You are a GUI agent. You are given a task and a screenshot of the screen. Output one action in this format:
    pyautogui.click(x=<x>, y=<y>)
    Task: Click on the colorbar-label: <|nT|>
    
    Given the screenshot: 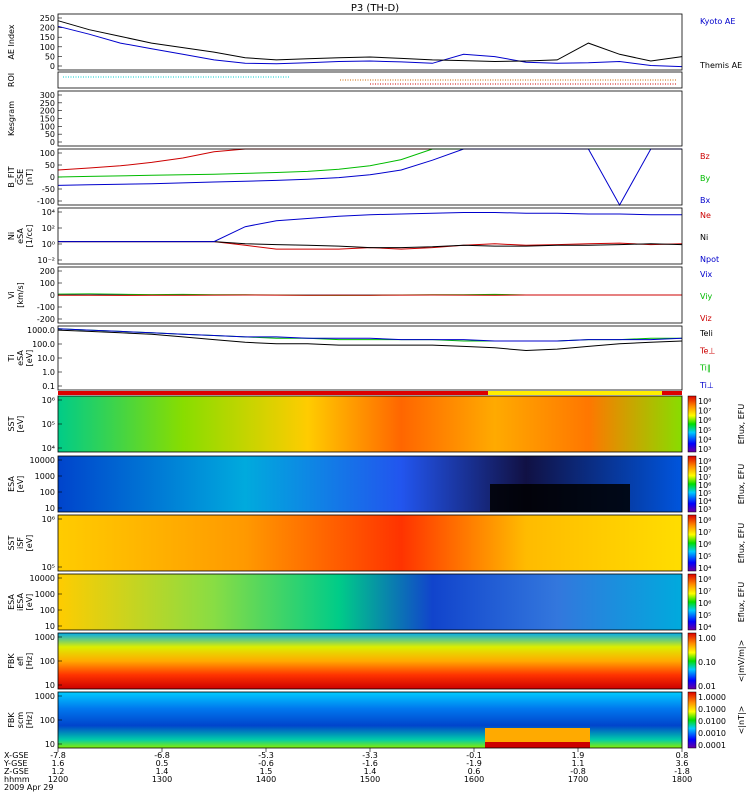 What is the action you would take?
    pyautogui.click(x=741, y=720)
    